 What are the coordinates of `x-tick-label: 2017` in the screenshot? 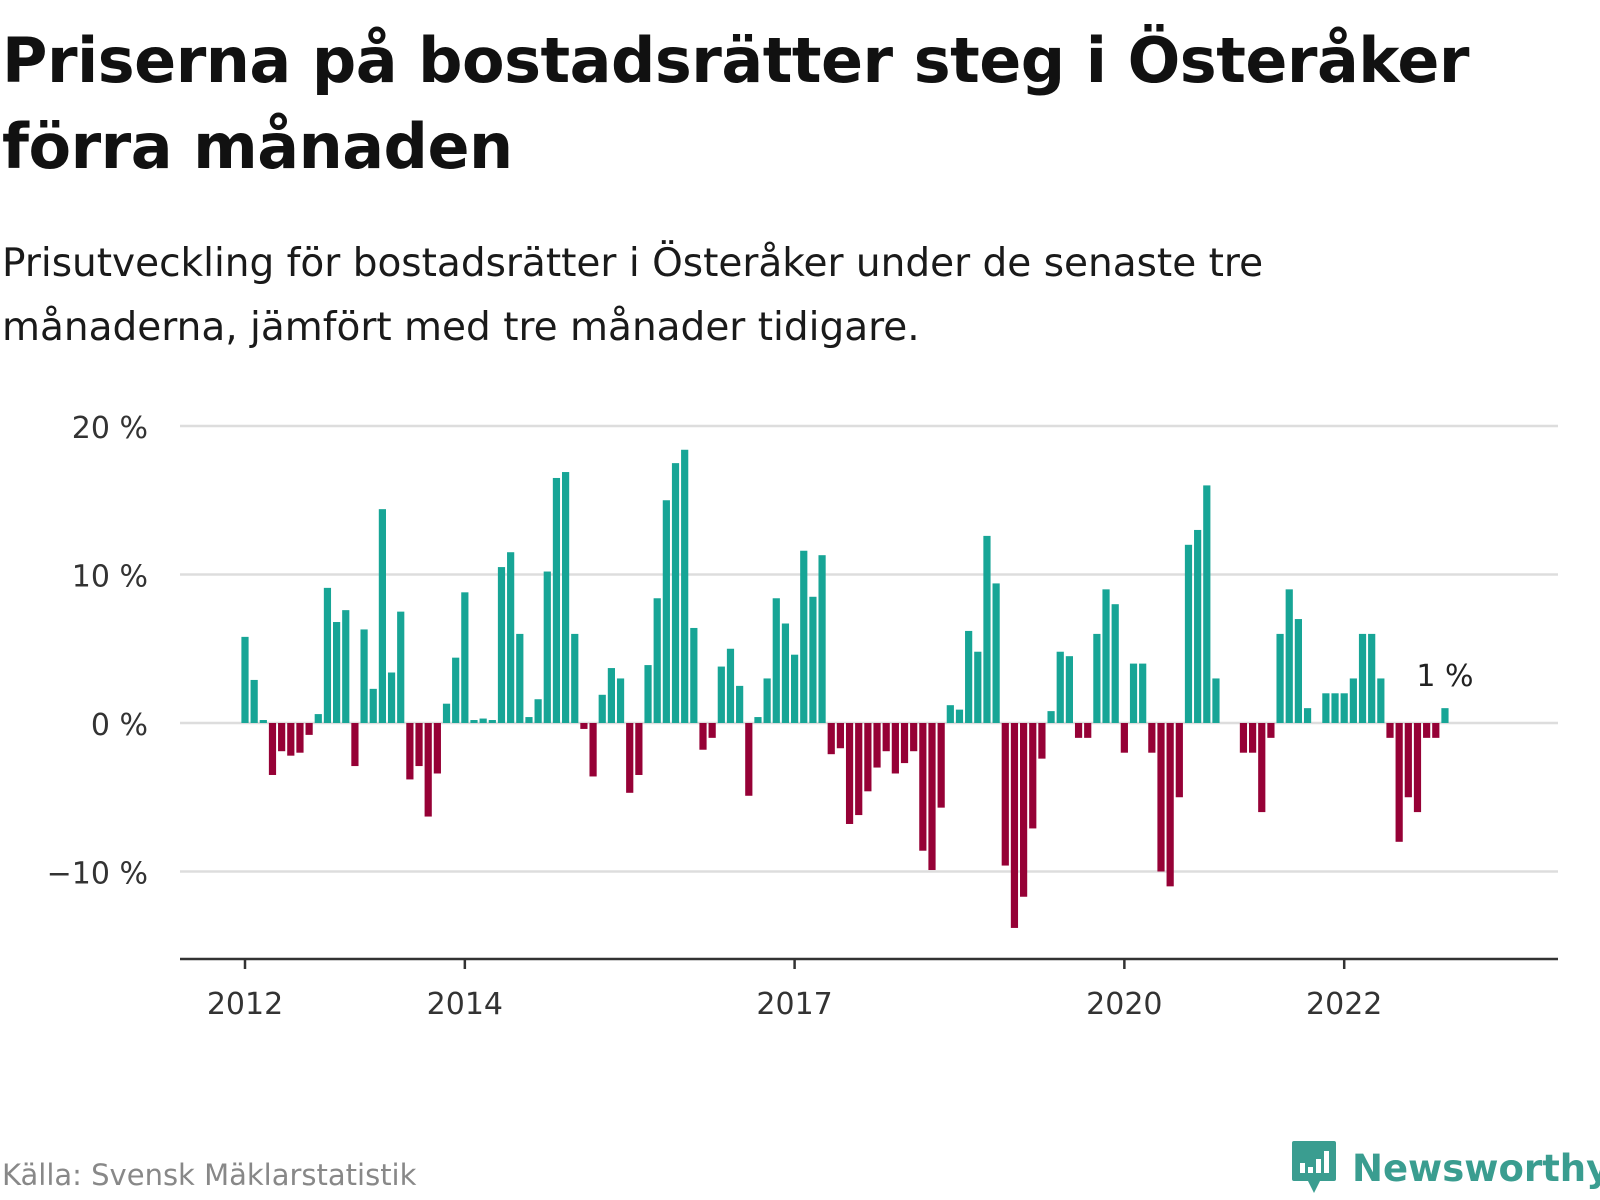 It's located at (794, 1004).